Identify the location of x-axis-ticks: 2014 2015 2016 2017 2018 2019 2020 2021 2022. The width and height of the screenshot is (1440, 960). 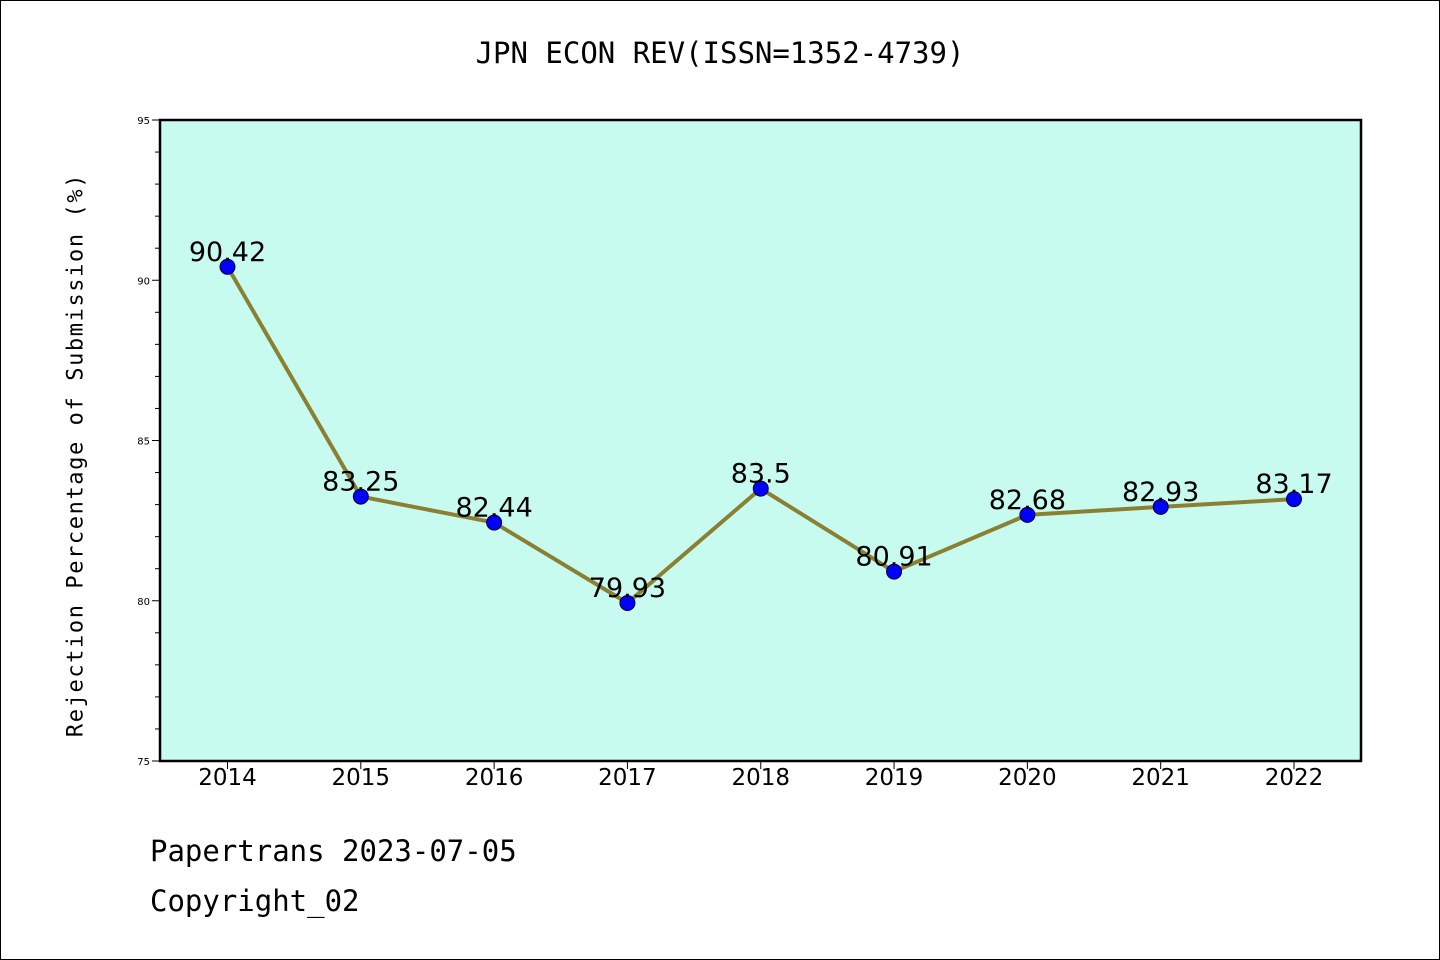
(760, 776).